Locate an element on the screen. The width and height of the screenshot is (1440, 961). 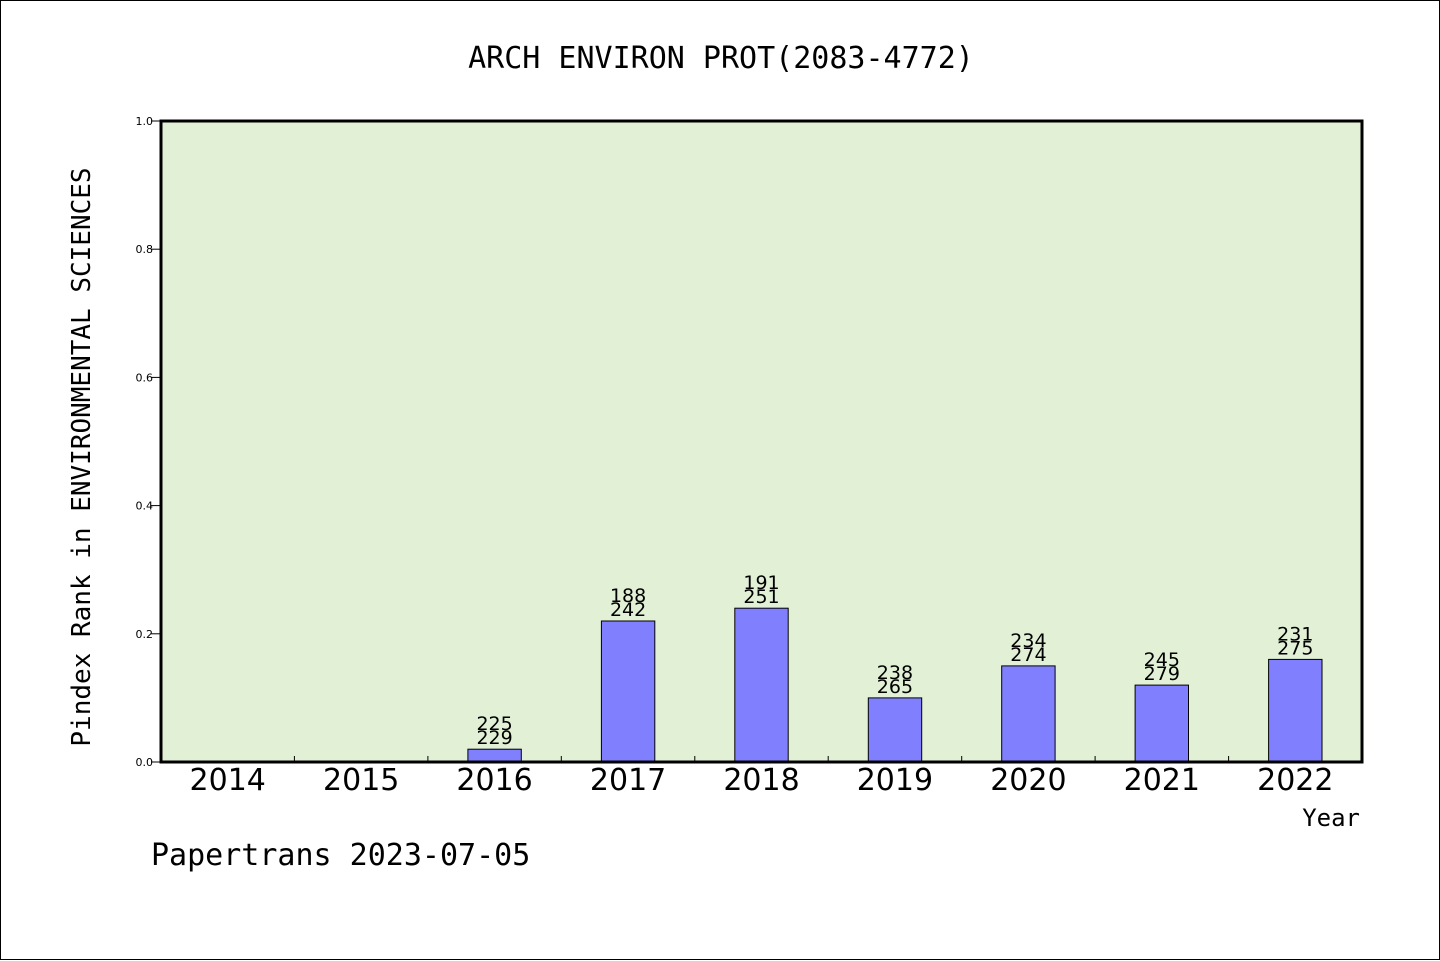
bar-label-bottom-2019: 265 is located at coordinates (895, 687).